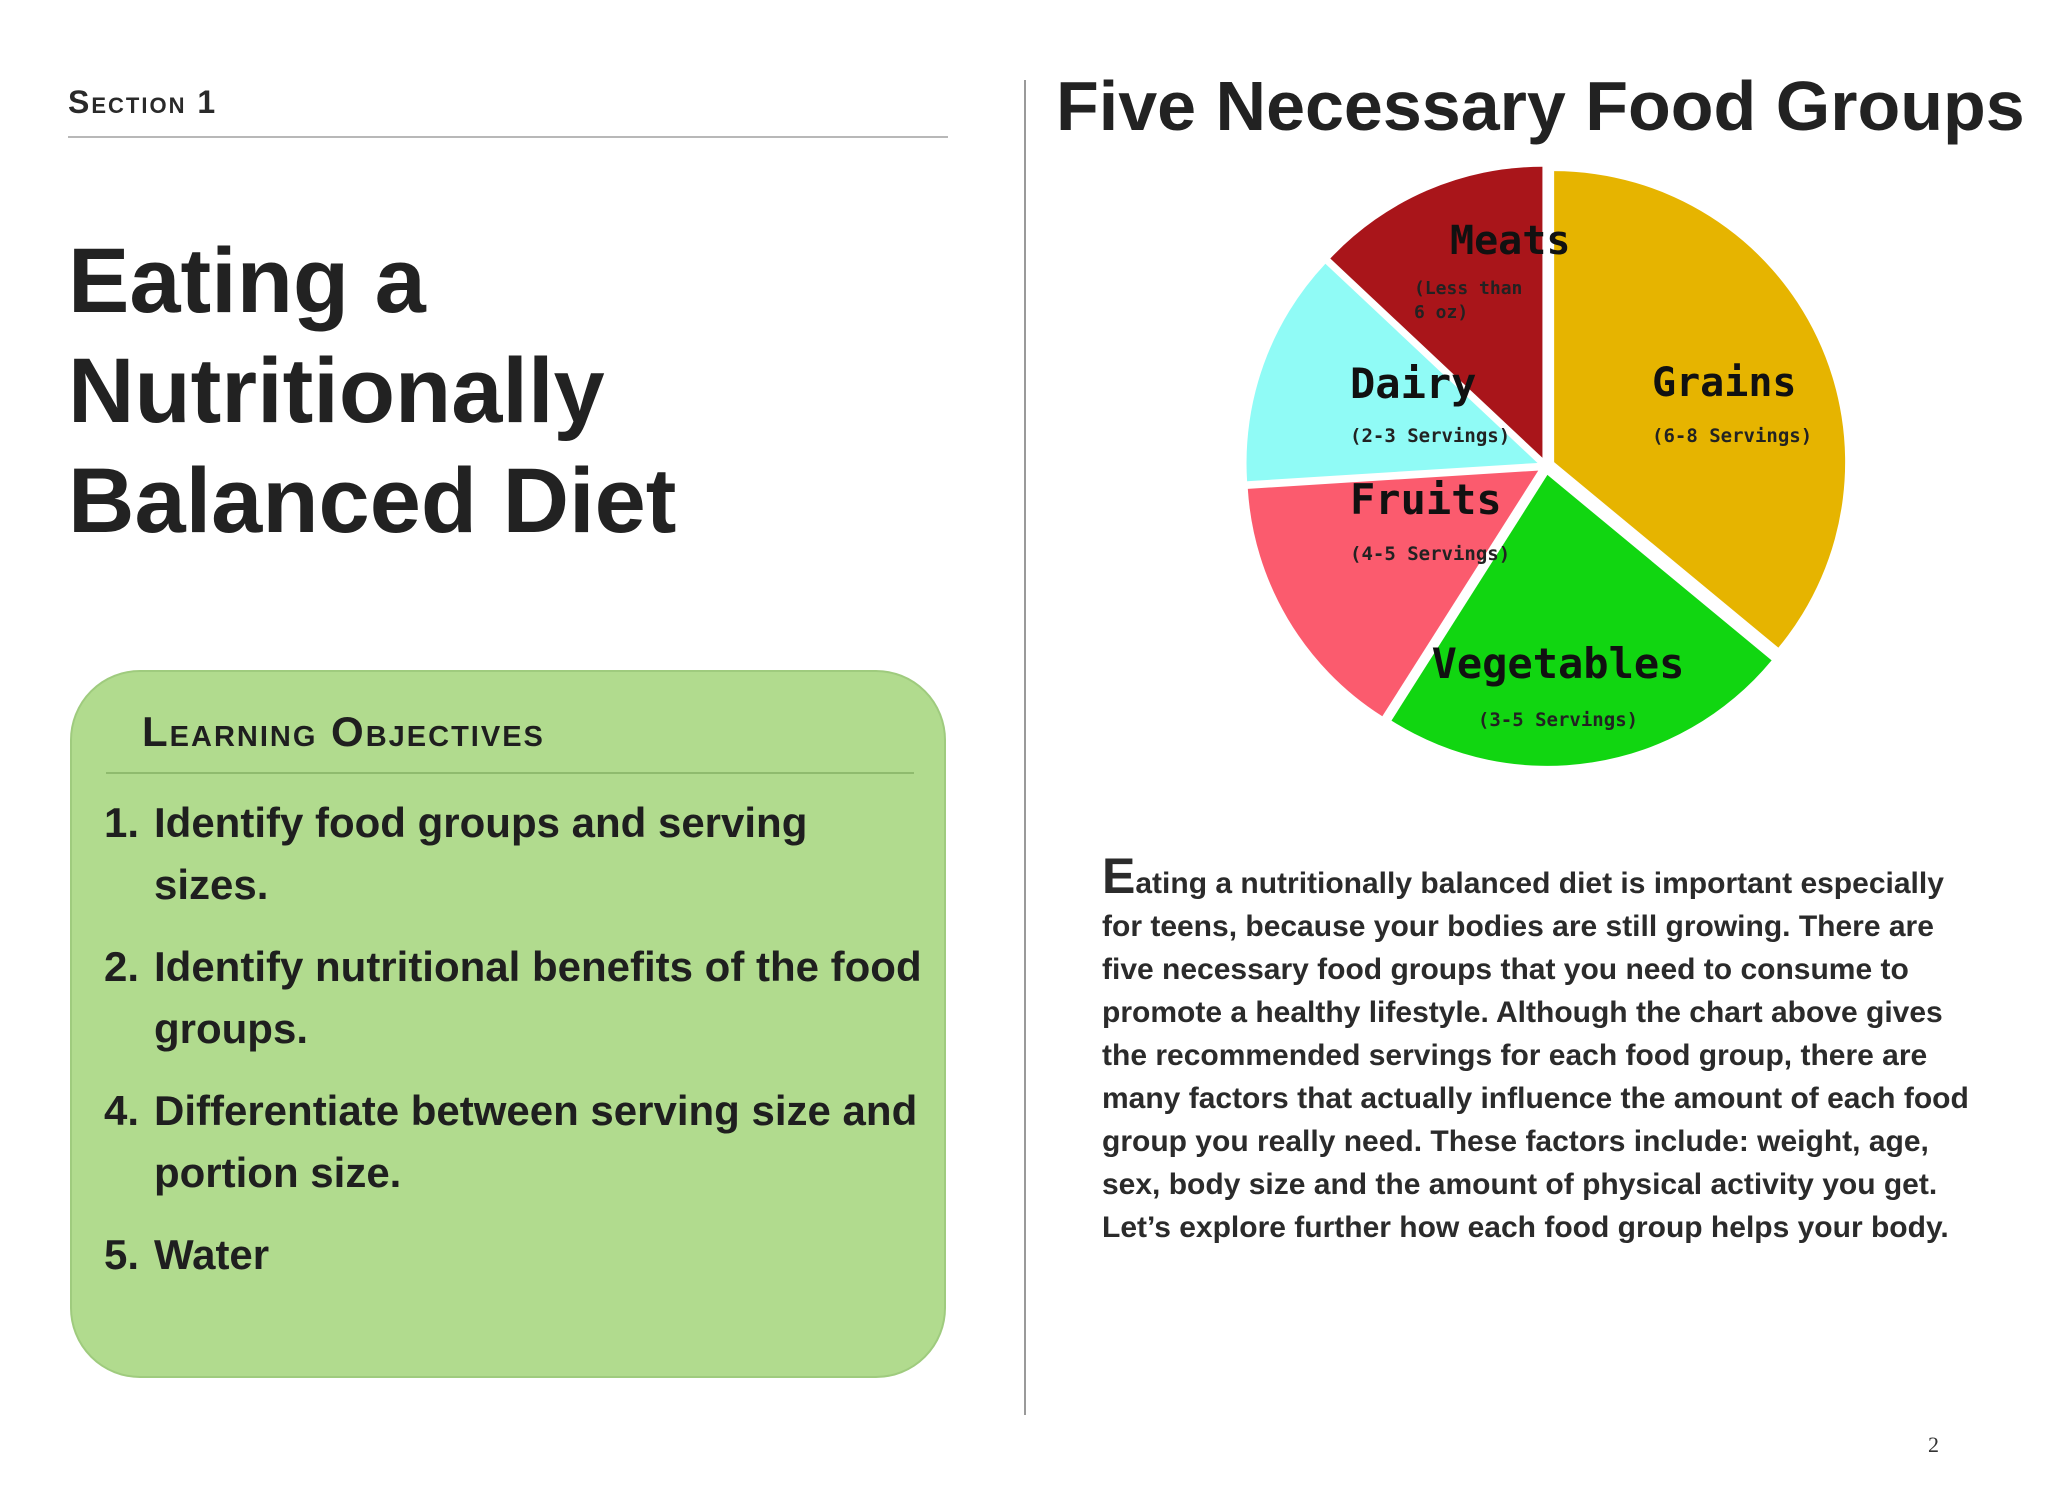 The image size is (2048, 1496). I want to click on page-title-line-2: Nutritionally, so click(336, 391).